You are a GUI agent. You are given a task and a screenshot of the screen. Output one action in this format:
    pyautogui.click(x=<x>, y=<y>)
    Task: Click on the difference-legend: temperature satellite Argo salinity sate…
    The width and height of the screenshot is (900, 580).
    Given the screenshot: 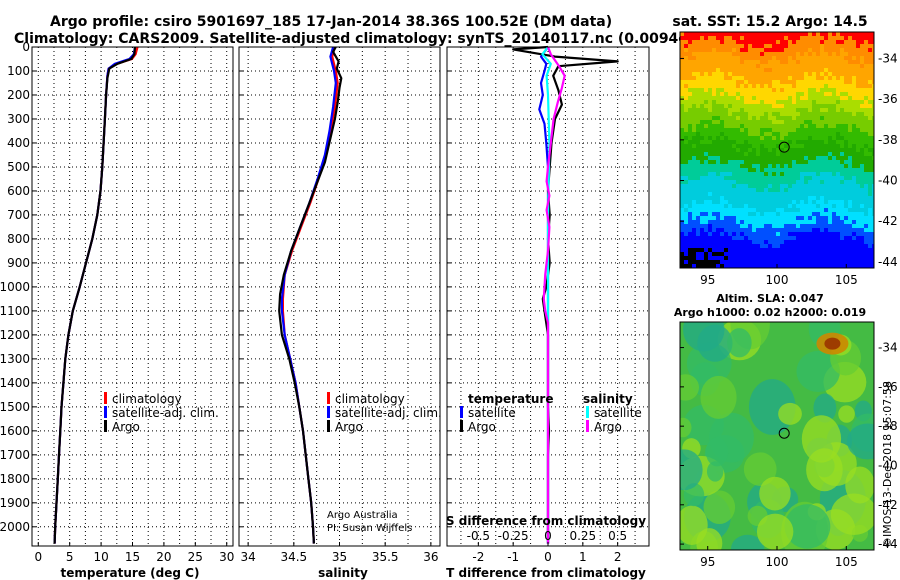 What is the action you would take?
    pyautogui.click(x=551, y=413)
    